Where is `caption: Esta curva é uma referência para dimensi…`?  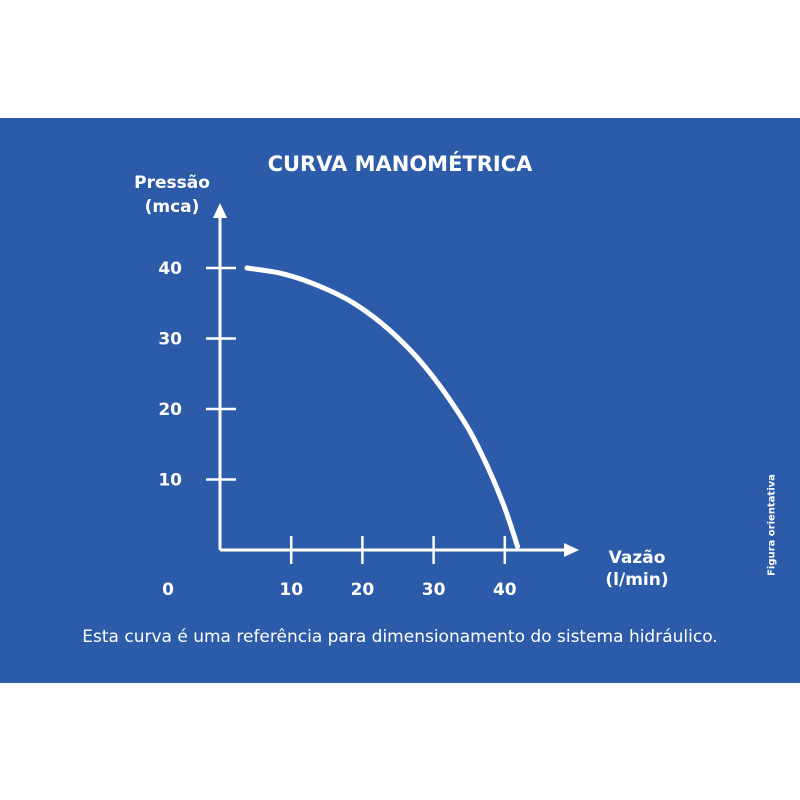
caption: Esta curva é uma referência para dimensi… is located at coordinates (400, 637).